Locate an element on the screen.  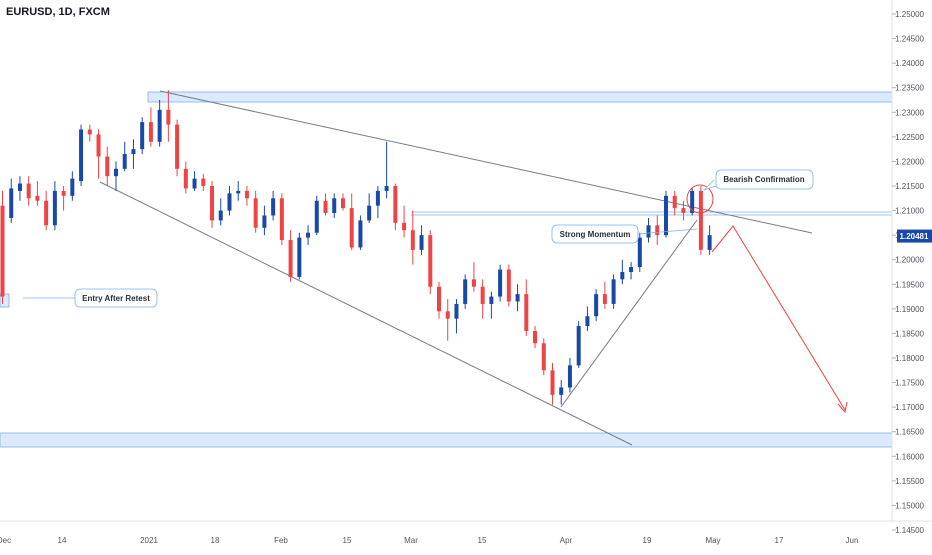
price-tick-label: 1.15000 is located at coordinates (909, 505).